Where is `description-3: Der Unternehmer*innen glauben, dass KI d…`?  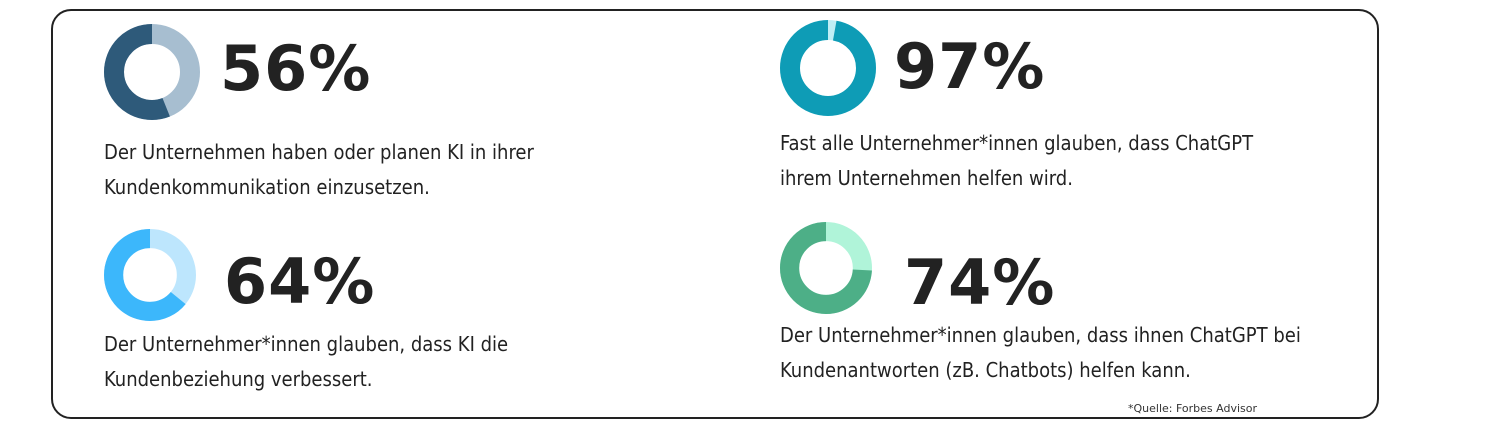
description-3: Der Unternehmer*innen glauben, dass KI d… is located at coordinates (306, 361).